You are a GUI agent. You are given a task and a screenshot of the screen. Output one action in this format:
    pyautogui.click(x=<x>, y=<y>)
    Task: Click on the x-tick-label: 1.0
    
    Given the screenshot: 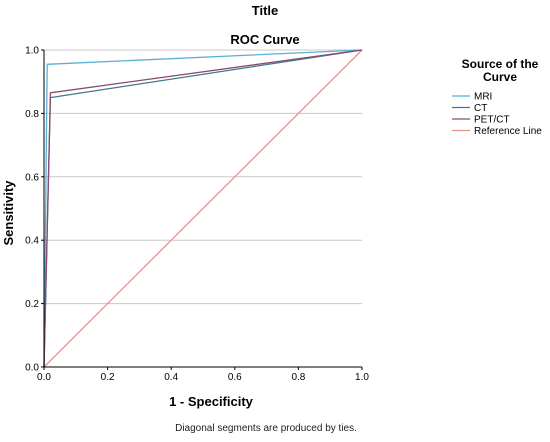 What is the action you would take?
    pyautogui.click(x=362, y=377)
    